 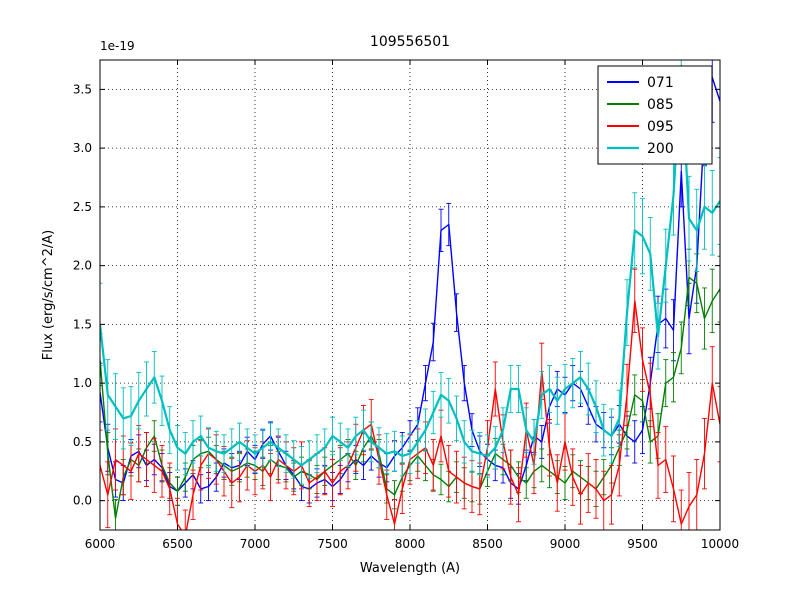 What do you see at coordinates (640, 105) in the screenshot?
I see `legend-entry-085: 085` at bounding box center [640, 105].